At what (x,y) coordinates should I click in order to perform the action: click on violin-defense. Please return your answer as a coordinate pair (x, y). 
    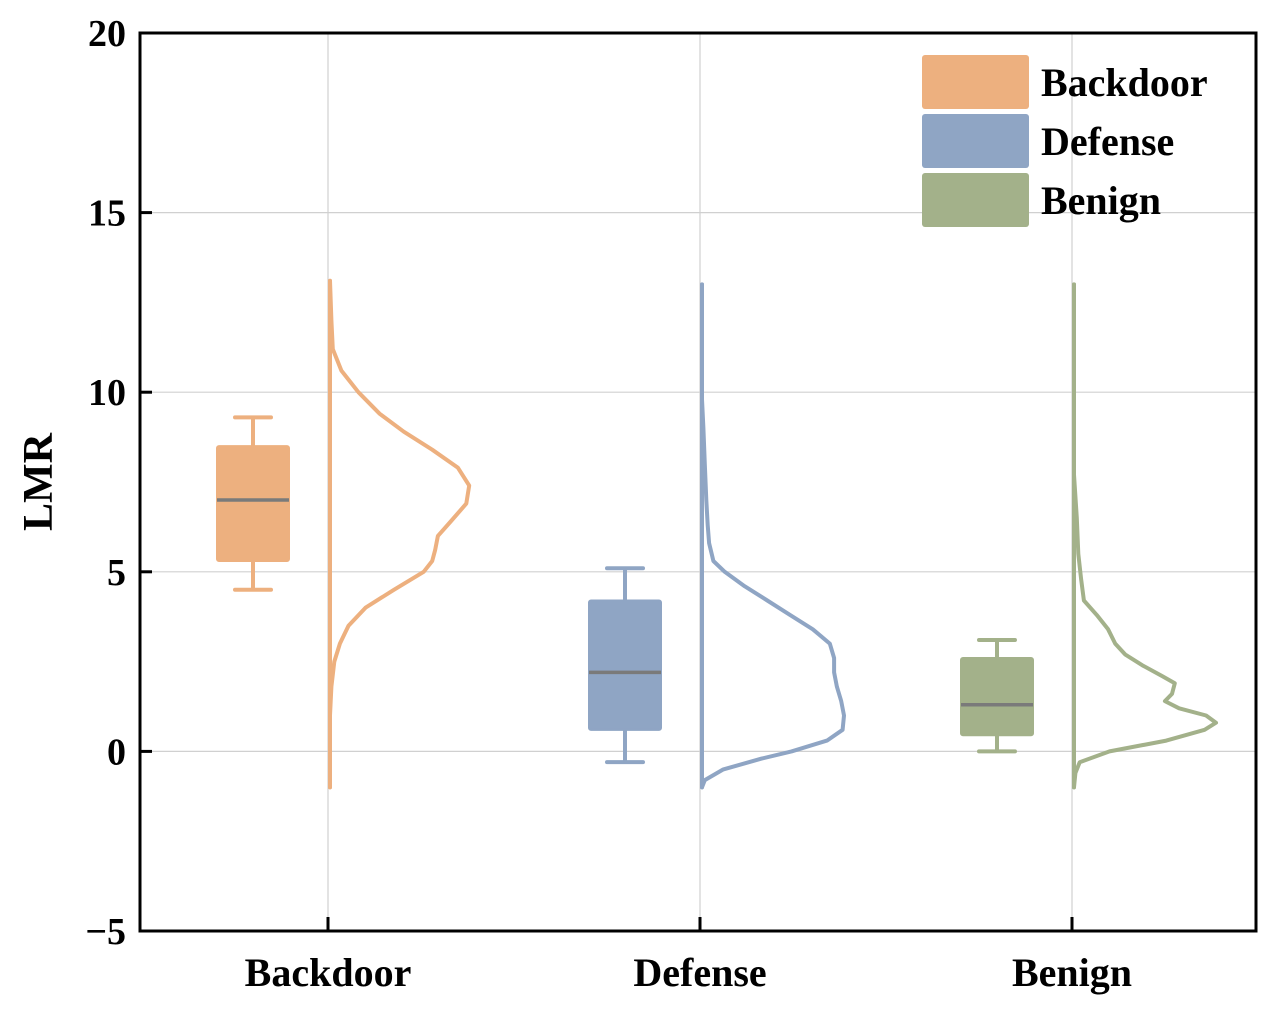
    Looking at the image, I should click on (773, 536).